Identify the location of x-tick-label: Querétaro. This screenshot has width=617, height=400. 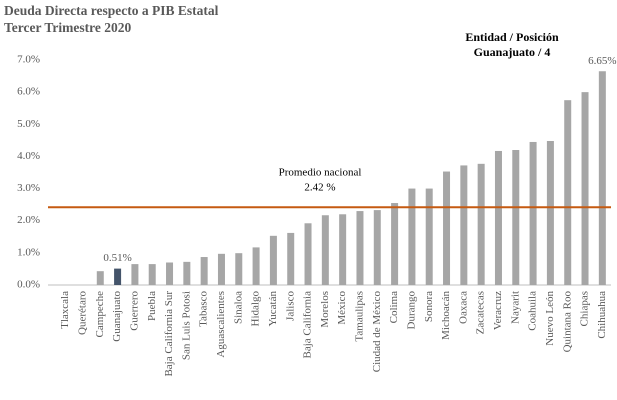
(83, 313).